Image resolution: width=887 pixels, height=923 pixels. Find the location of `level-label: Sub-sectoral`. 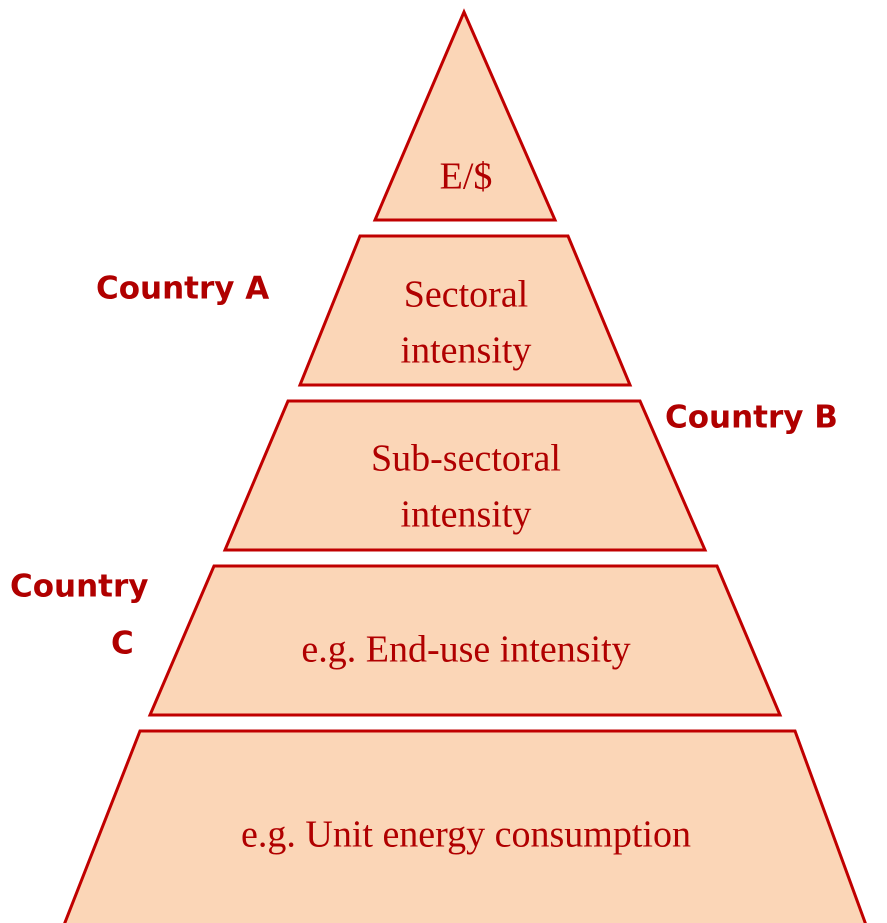

level-label: Sub-sectoral is located at coordinates (466, 459).